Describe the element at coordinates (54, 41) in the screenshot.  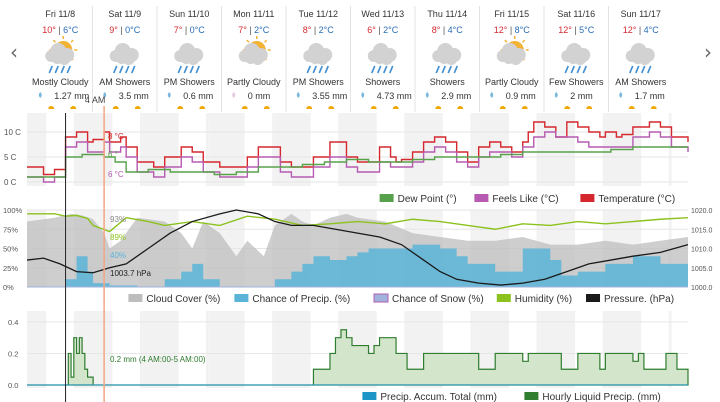
I see `sun-ray` at that location.